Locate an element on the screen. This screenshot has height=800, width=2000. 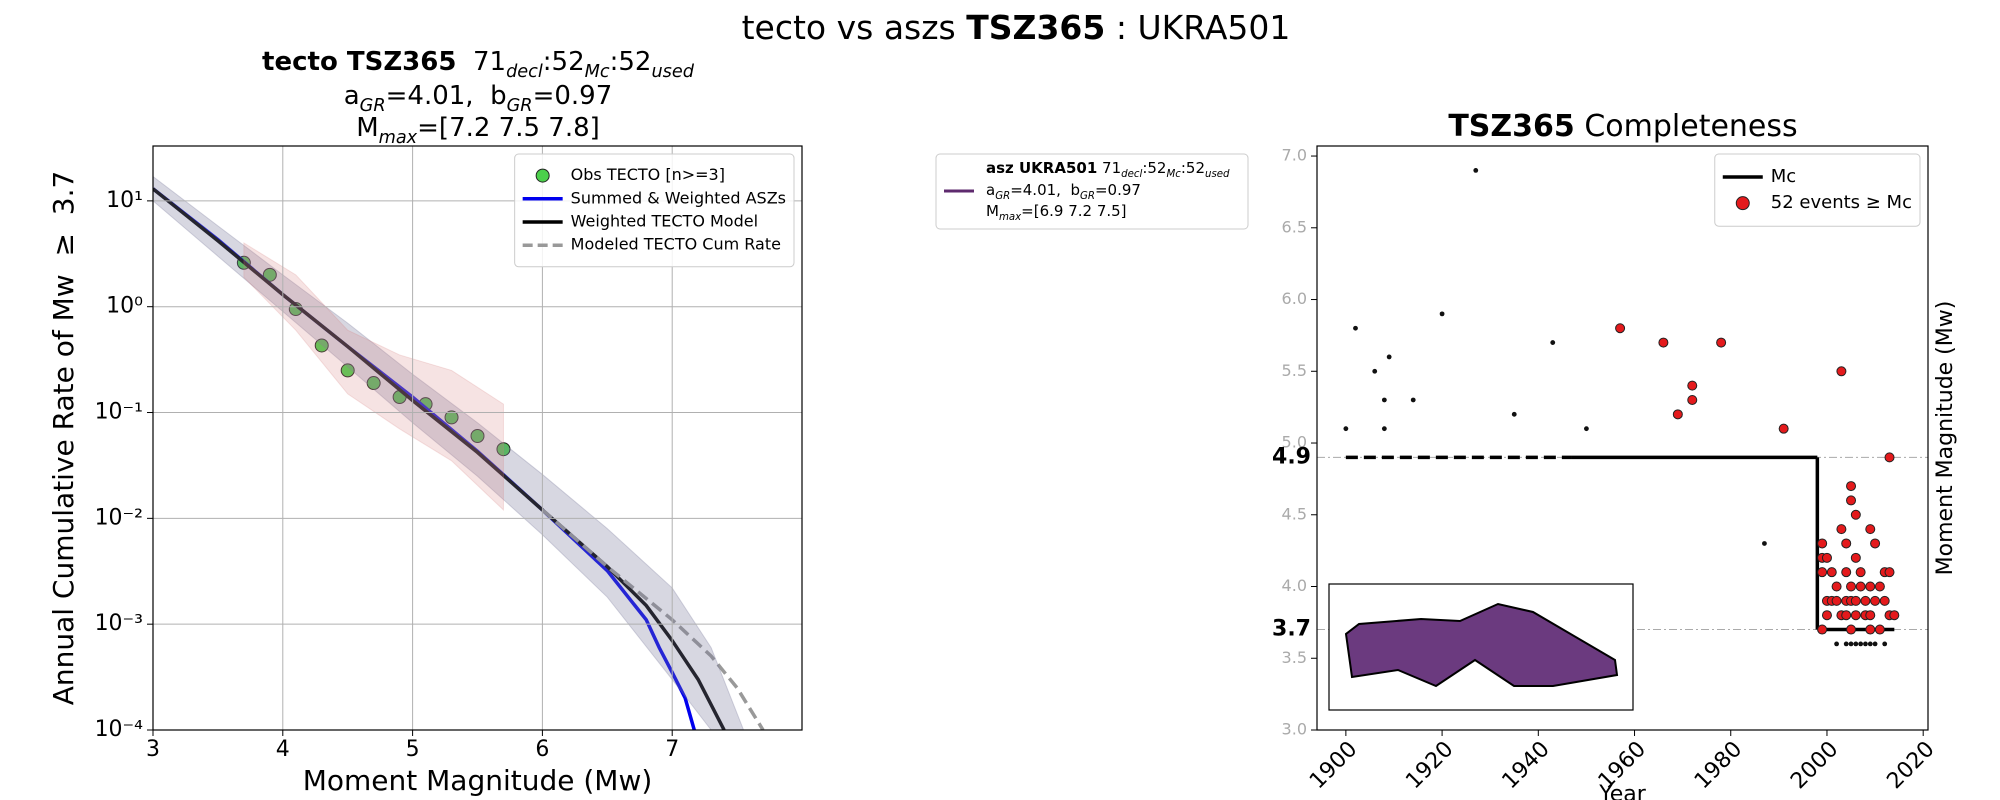
legend-part: asz UKRA501 is located at coordinates (1041, 168).